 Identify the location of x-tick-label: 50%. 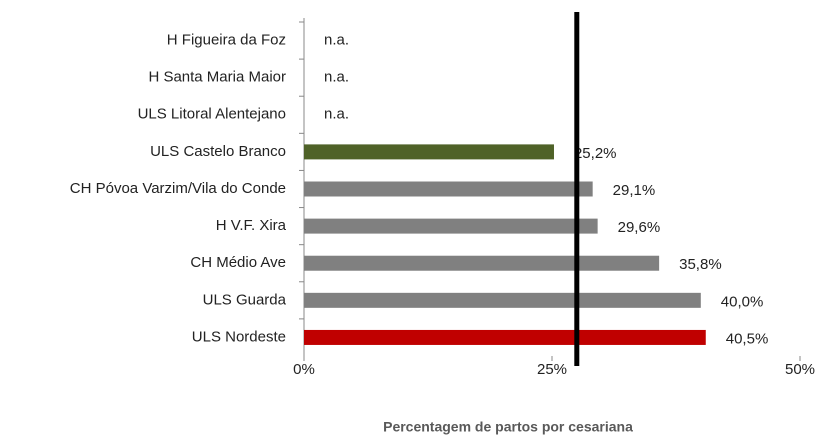
(800, 369).